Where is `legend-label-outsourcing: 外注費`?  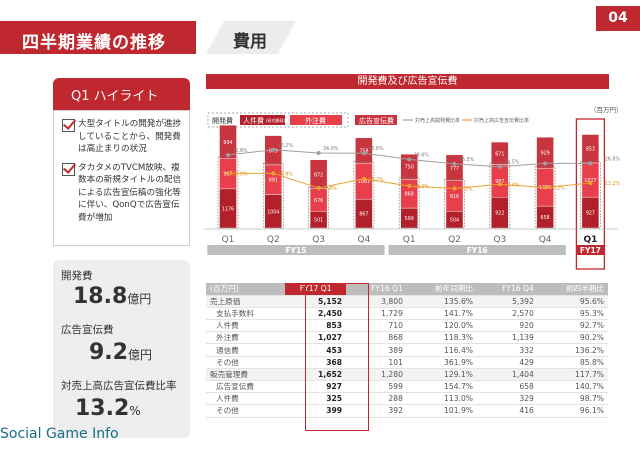
legend-label-outsourcing: 外注費 is located at coordinates (315, 120).